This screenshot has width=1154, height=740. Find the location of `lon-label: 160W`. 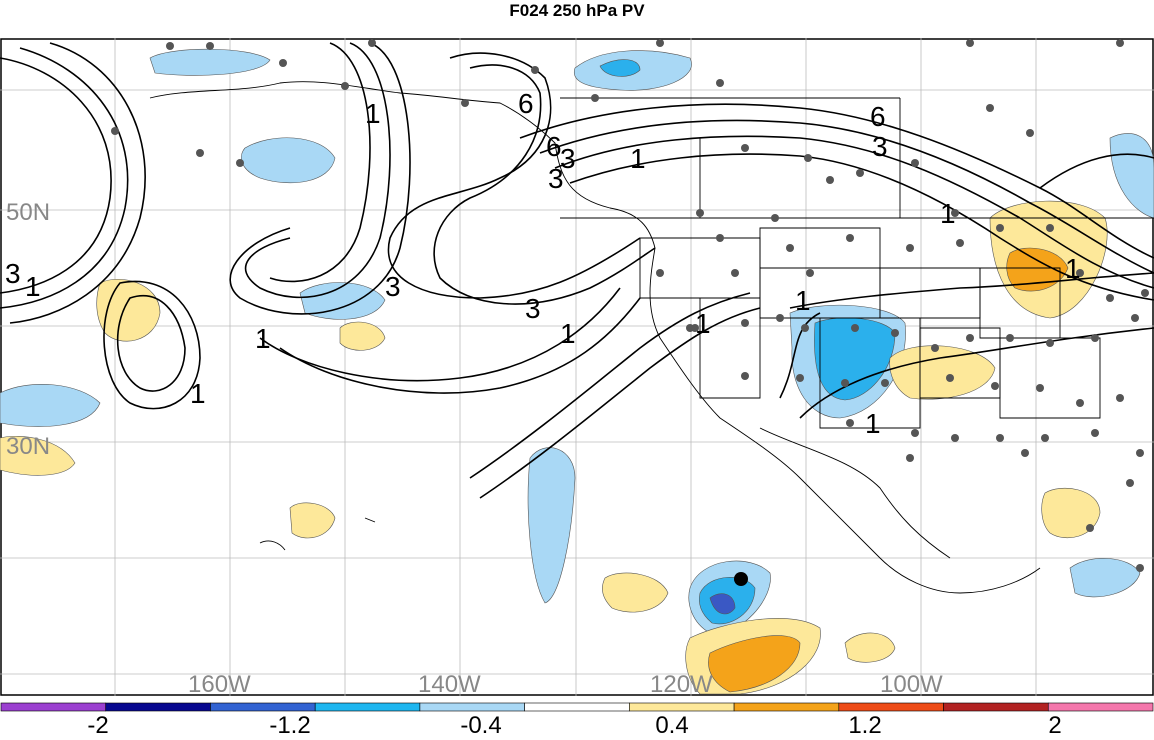

lon-label: 160W is located at coordinates (219, 683).